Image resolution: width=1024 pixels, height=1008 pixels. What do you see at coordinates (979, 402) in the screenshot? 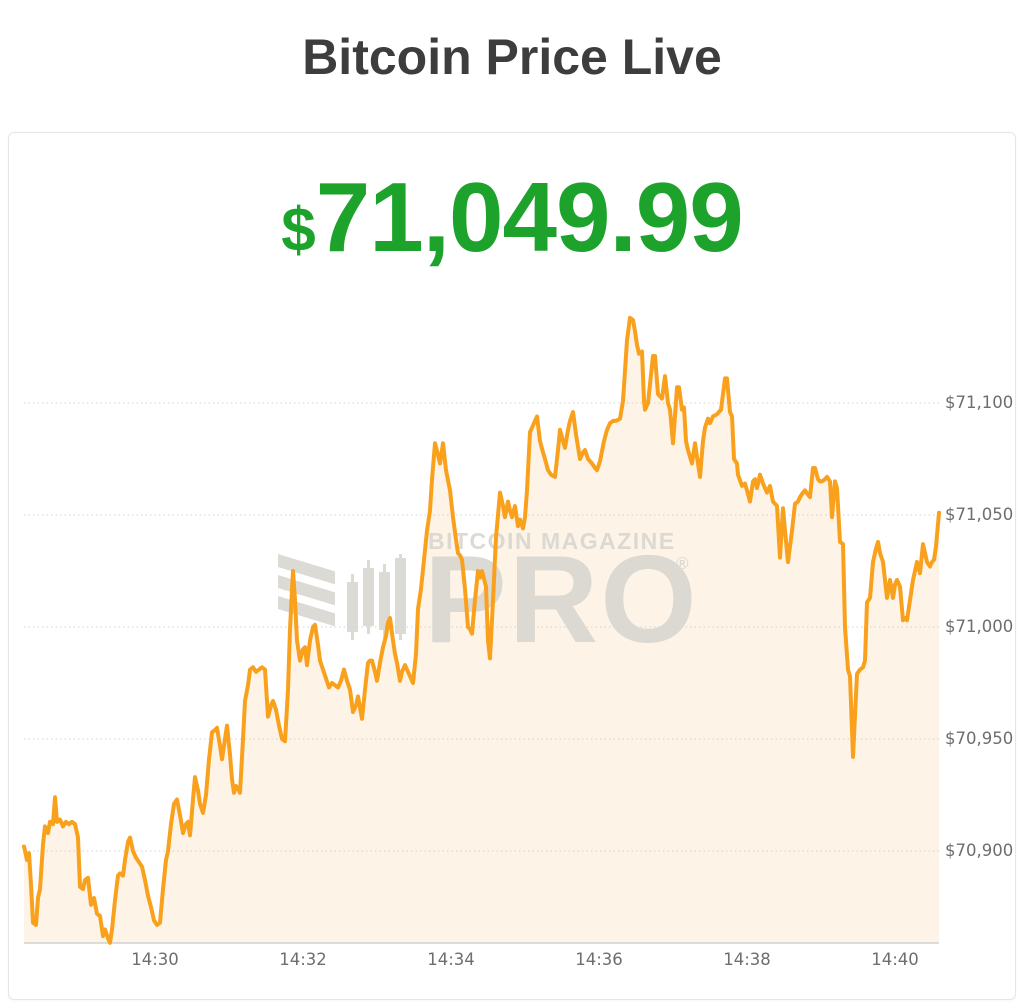
I see `y-axis-label: $71,100` at bounding box center [979, 402].